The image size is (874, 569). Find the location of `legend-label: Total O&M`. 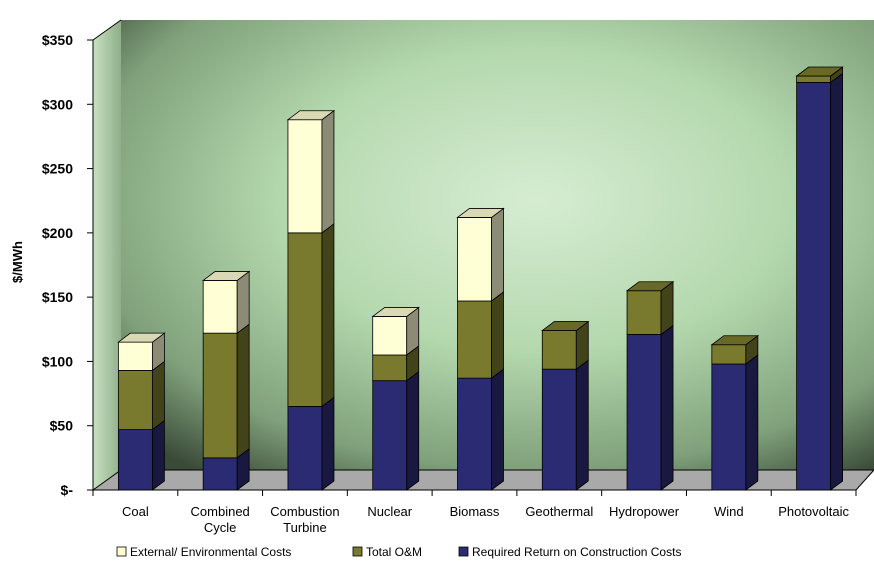

legend-label: Total O&M is located at coordinates (394, 552).